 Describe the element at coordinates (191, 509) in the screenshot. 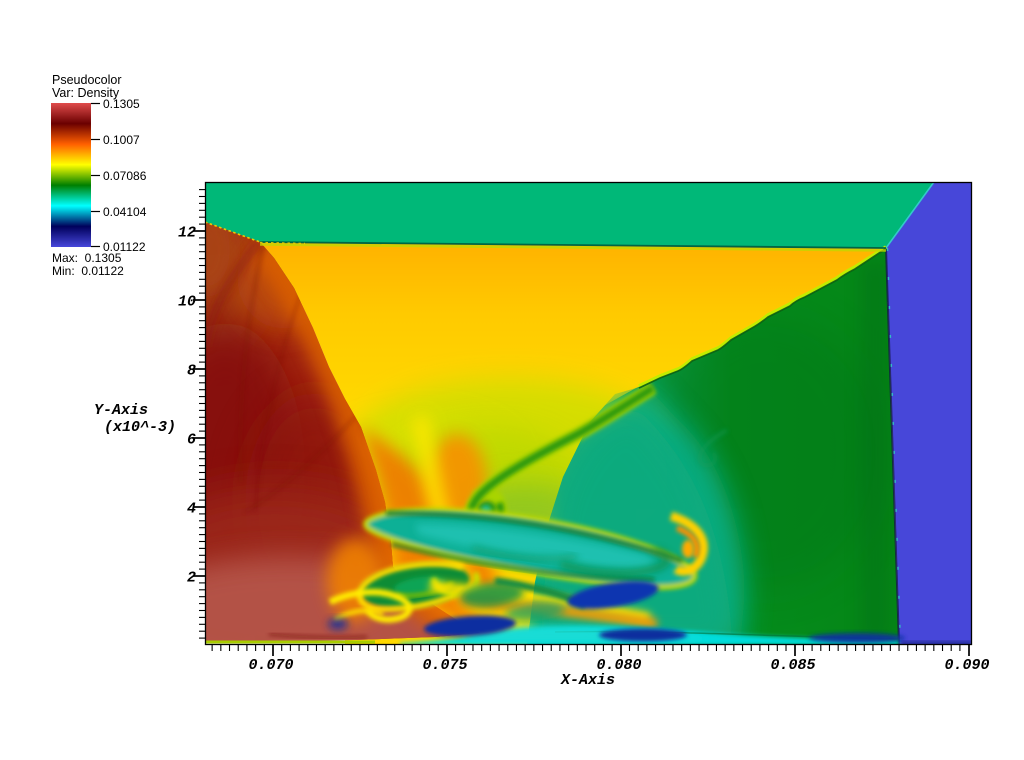

I see `svg-text: 4` at that location.